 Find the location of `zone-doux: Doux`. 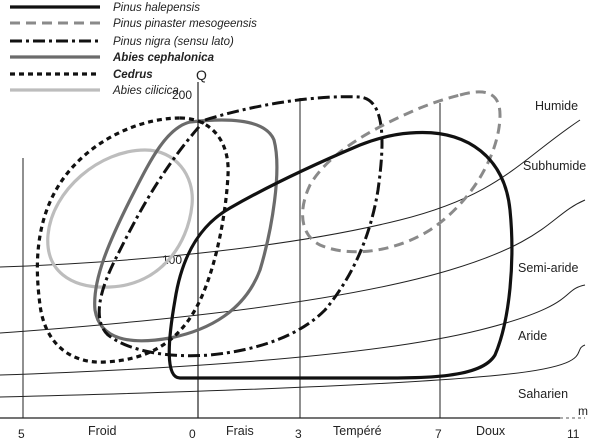

zone-doux: Doux is located at coordinates (491, 431).